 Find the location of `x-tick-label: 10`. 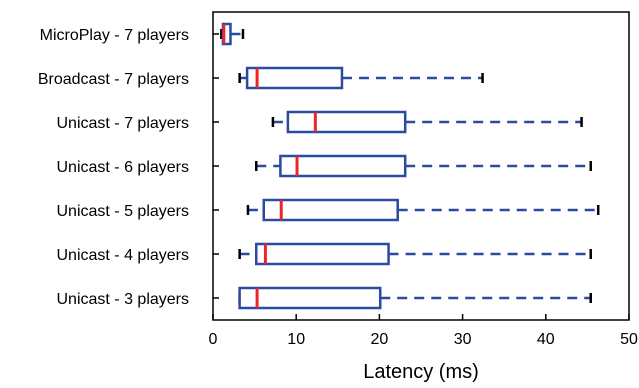

x-tick-label: 10 is located at coordinates (296, 339).